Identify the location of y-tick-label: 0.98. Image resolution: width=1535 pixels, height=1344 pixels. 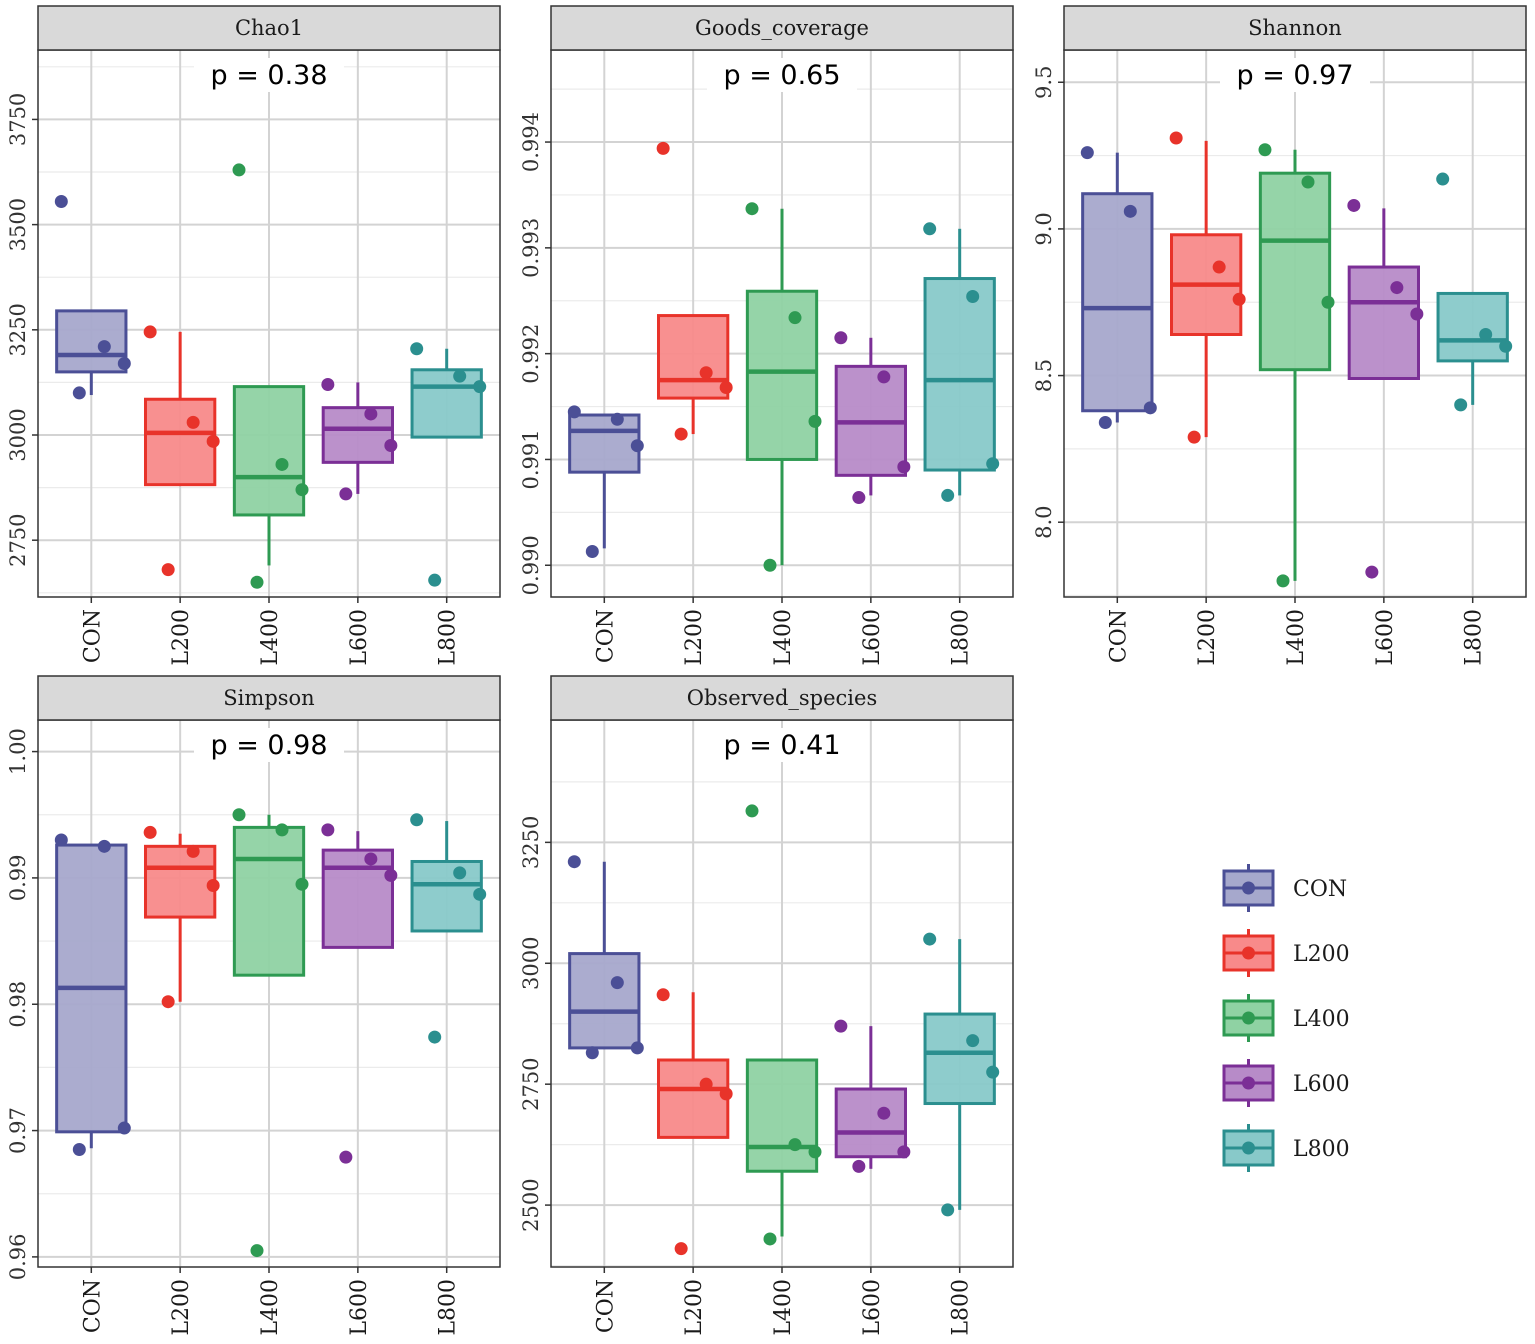
(18, 1004).